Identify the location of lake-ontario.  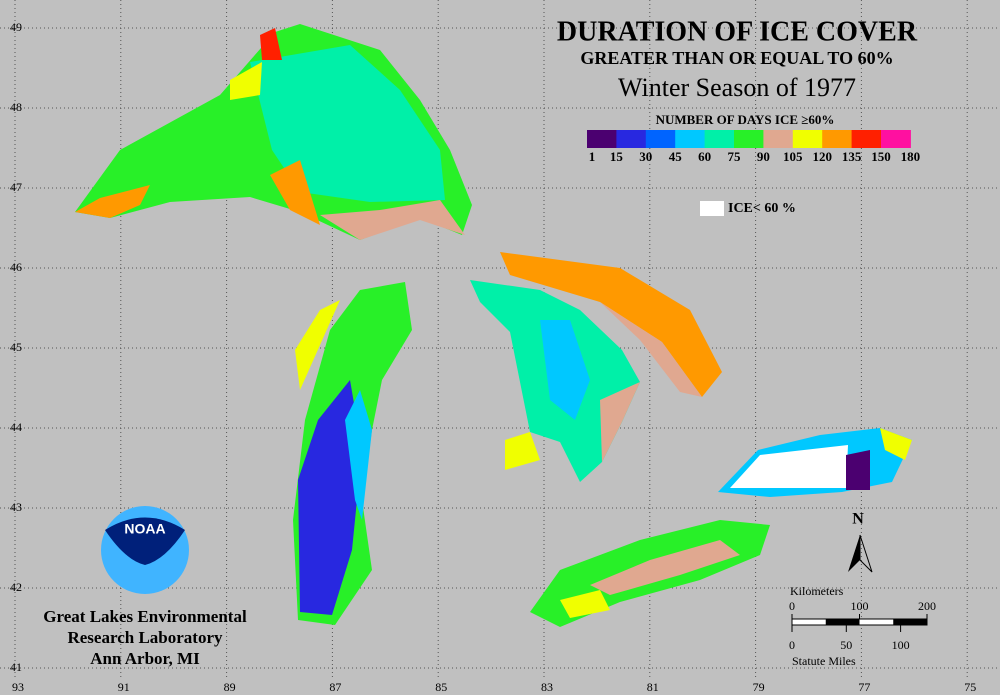
(815, 462).